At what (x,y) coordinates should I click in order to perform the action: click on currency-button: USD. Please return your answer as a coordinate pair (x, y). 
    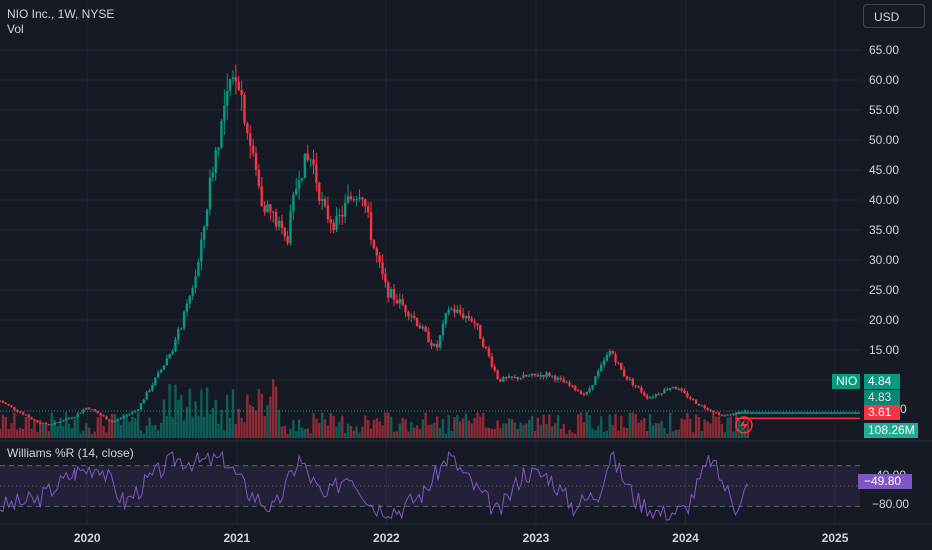
    Looking at the image, I should click on (894, 16).